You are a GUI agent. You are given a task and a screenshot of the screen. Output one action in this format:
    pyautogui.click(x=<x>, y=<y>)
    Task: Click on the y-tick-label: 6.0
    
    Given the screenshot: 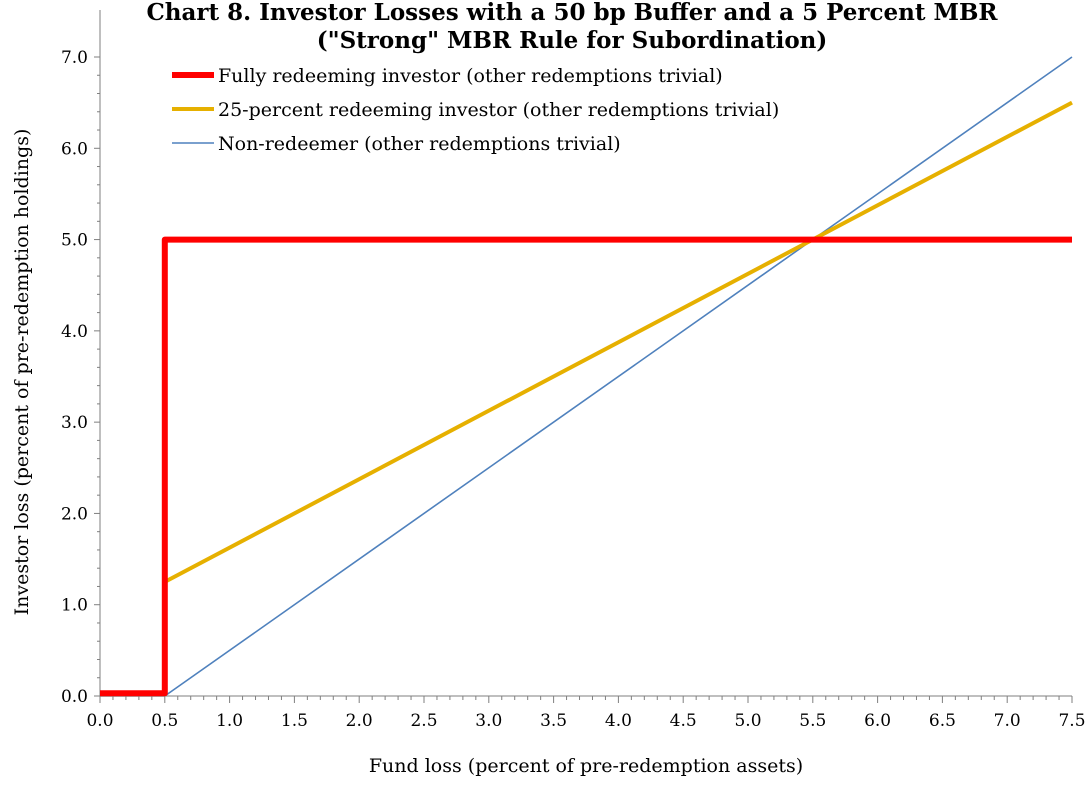 What is the action you would take?
    pyautogui.click(x=74, y=149)
    